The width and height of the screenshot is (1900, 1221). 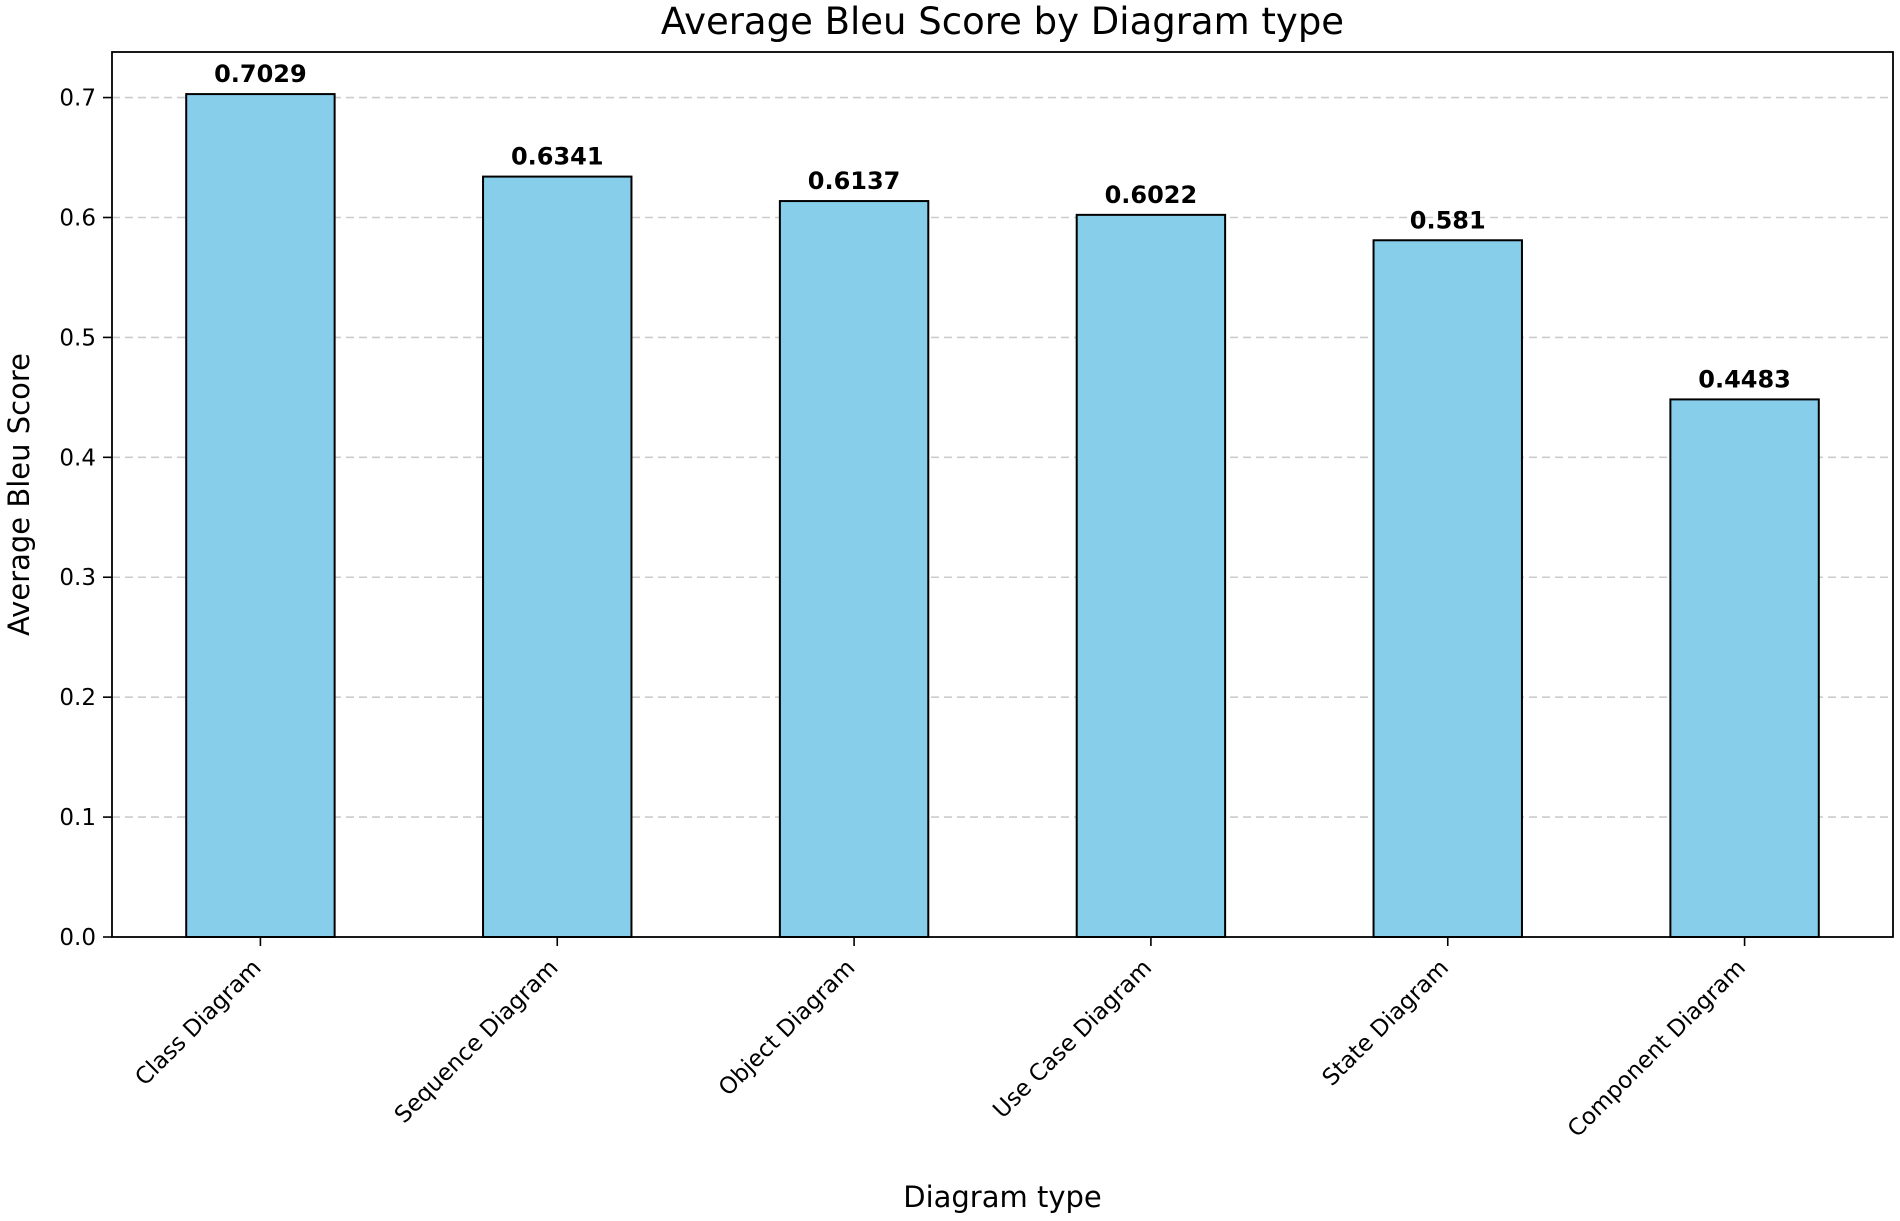 I want to click on bar-value-label: 0.4483, so click(x=1744, y=379).